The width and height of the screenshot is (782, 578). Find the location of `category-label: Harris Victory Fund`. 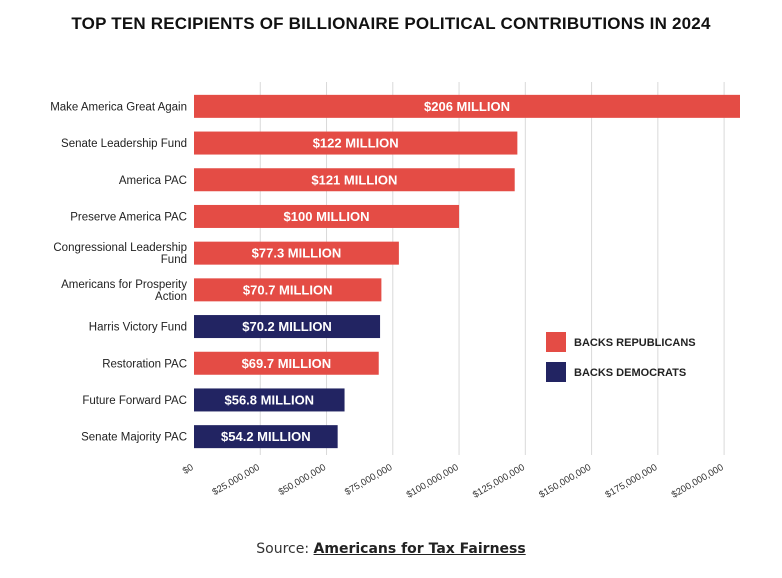

category-label: Harris Victory Fund is located at coordinates (138, 328).